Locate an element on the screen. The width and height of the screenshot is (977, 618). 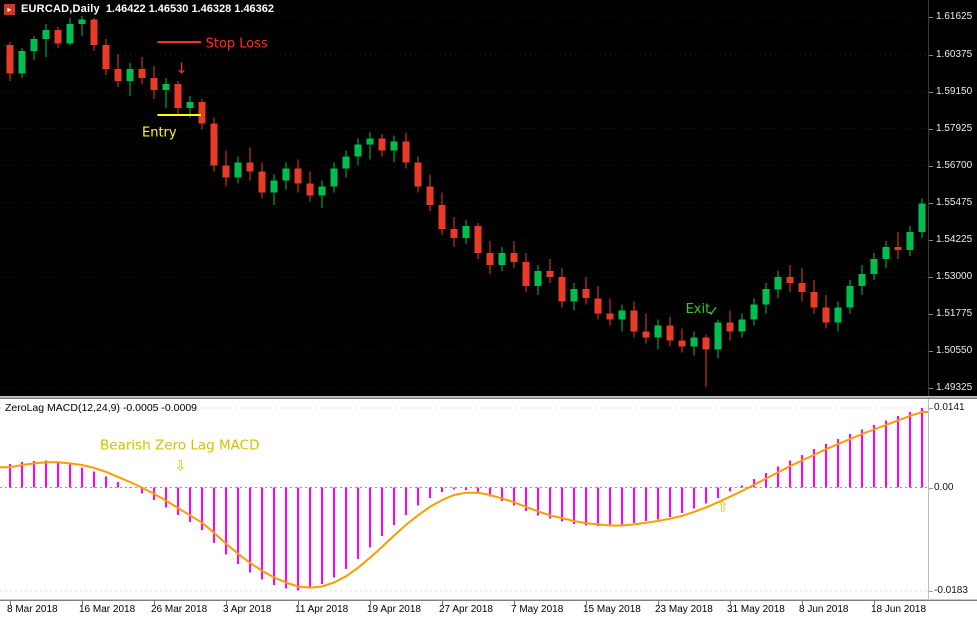
price-axis-label: 1.53000 is located at coordinates (954, 277).